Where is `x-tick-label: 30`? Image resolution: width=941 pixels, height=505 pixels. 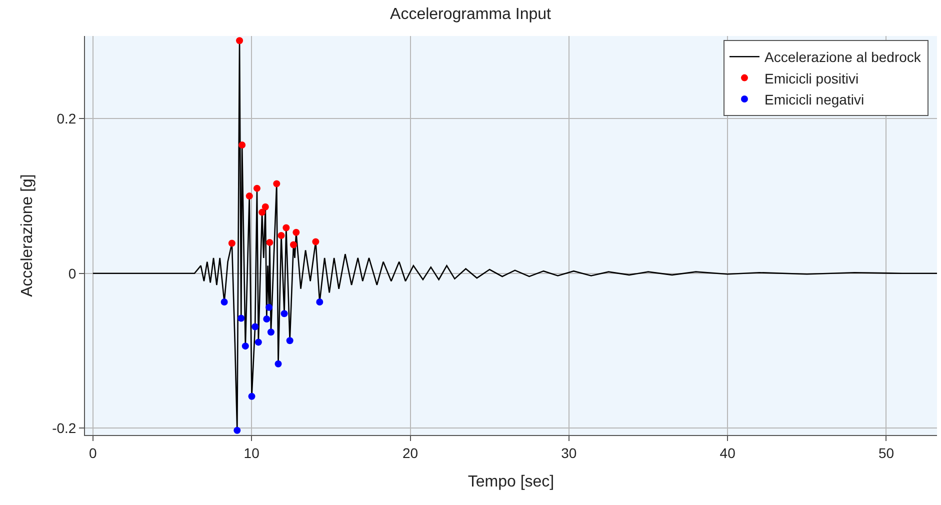
x-tick-label: 30 is located at coordinates (569, 452).